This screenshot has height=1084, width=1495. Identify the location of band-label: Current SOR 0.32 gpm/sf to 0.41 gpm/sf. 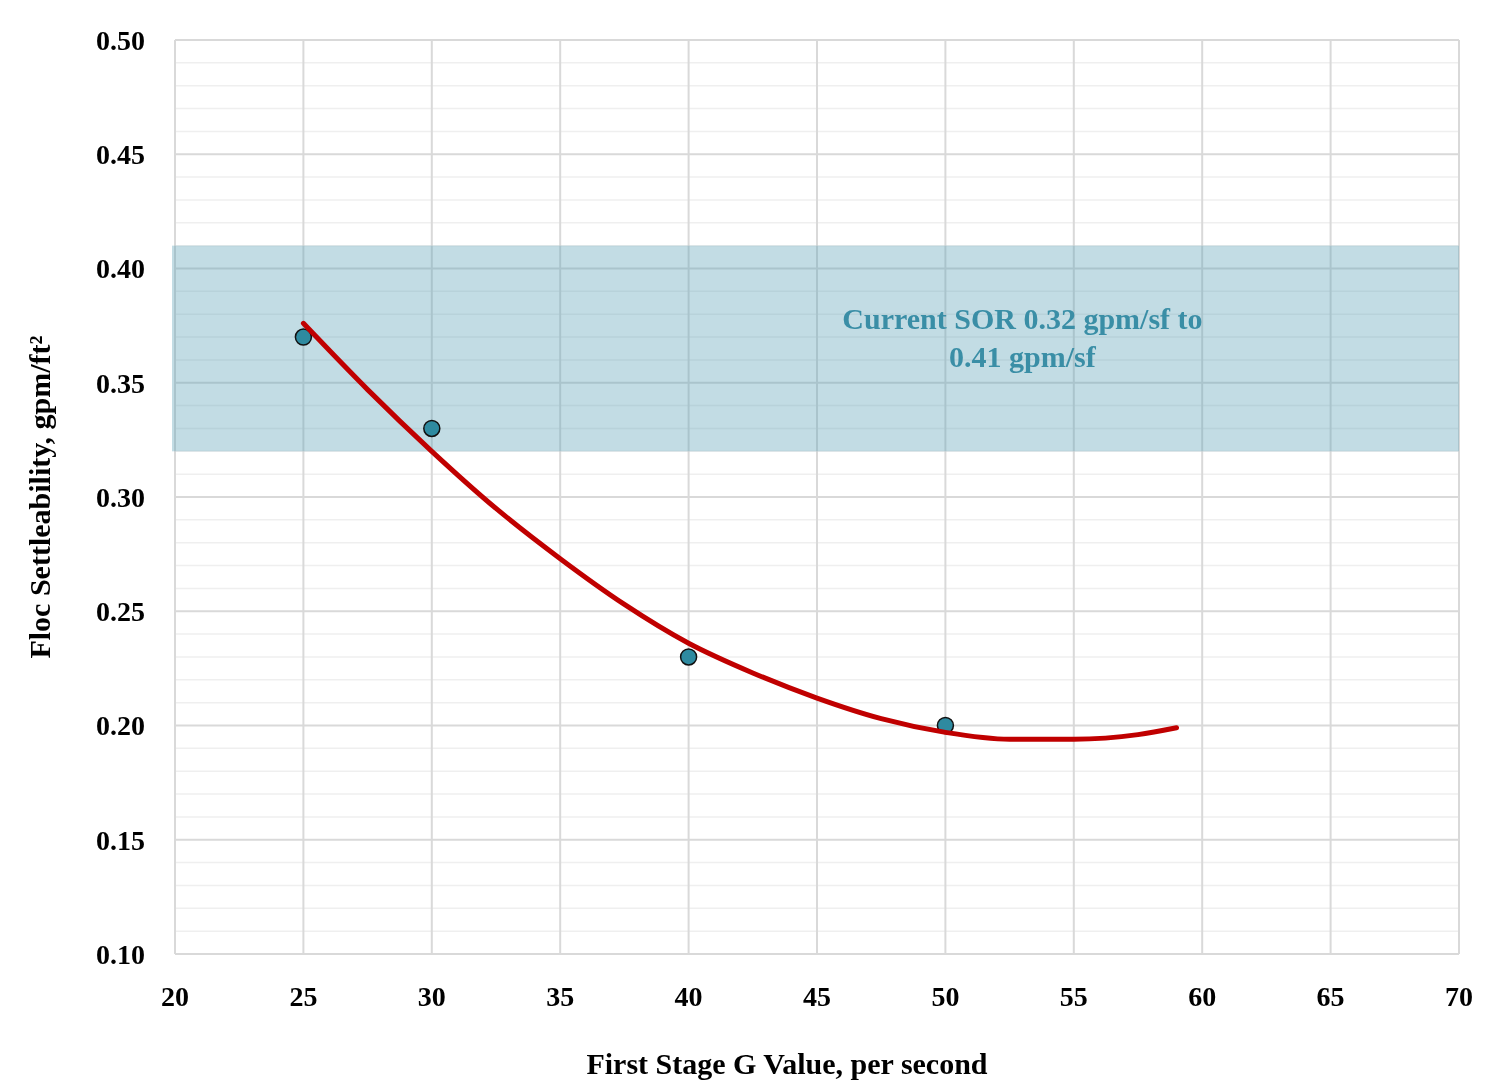
(1022, 337).